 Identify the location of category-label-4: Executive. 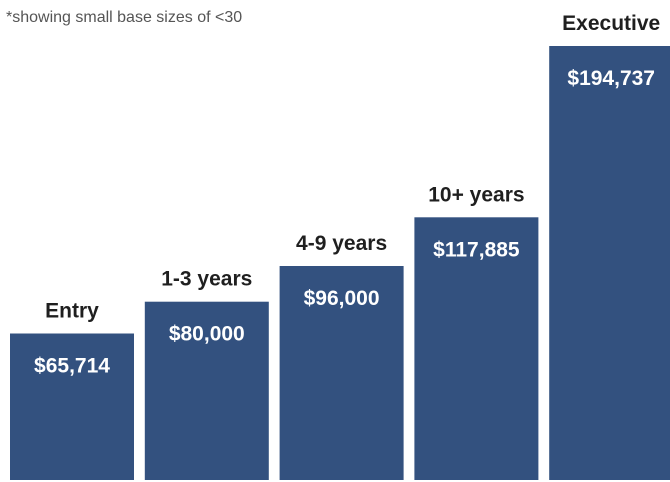
(611, 23).